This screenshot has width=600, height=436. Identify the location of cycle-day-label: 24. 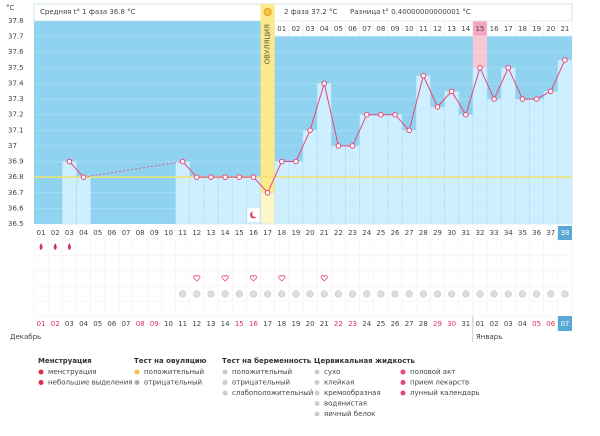
(366, 233).